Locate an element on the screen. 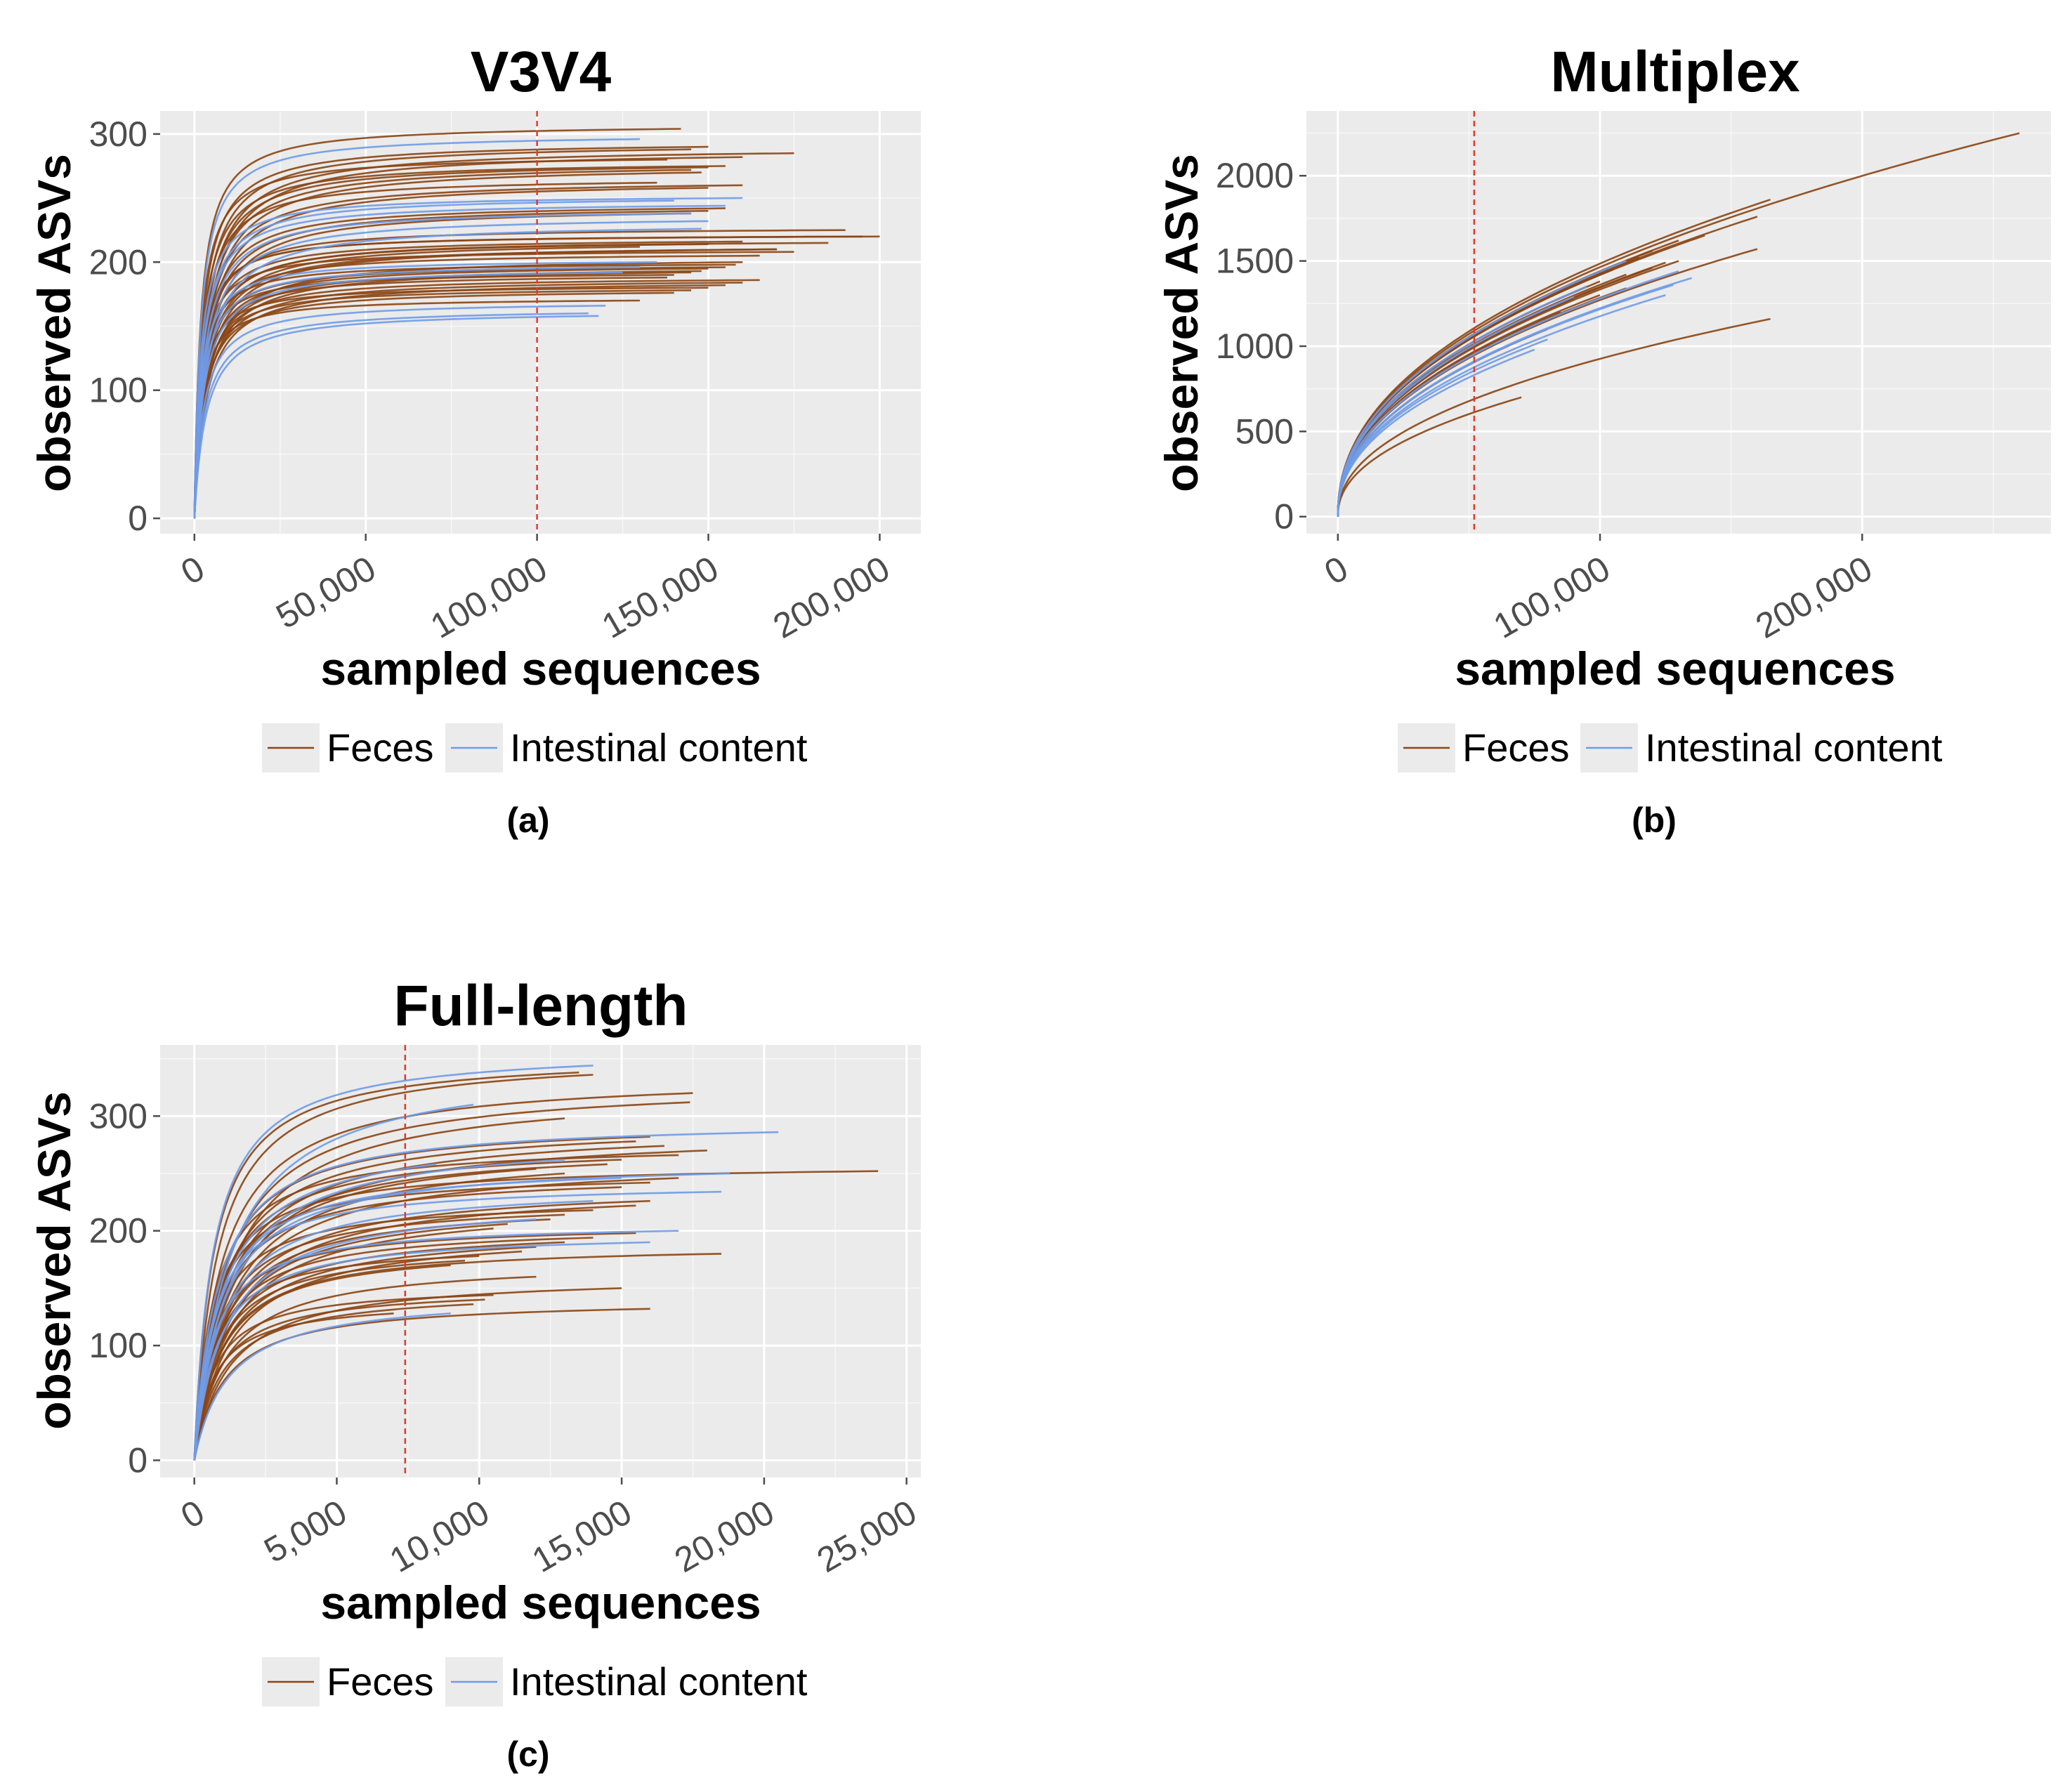 This screenshot has height=1790, width=2072. panel-a-legend-feces: Feces is located at coordinates (380, 747).